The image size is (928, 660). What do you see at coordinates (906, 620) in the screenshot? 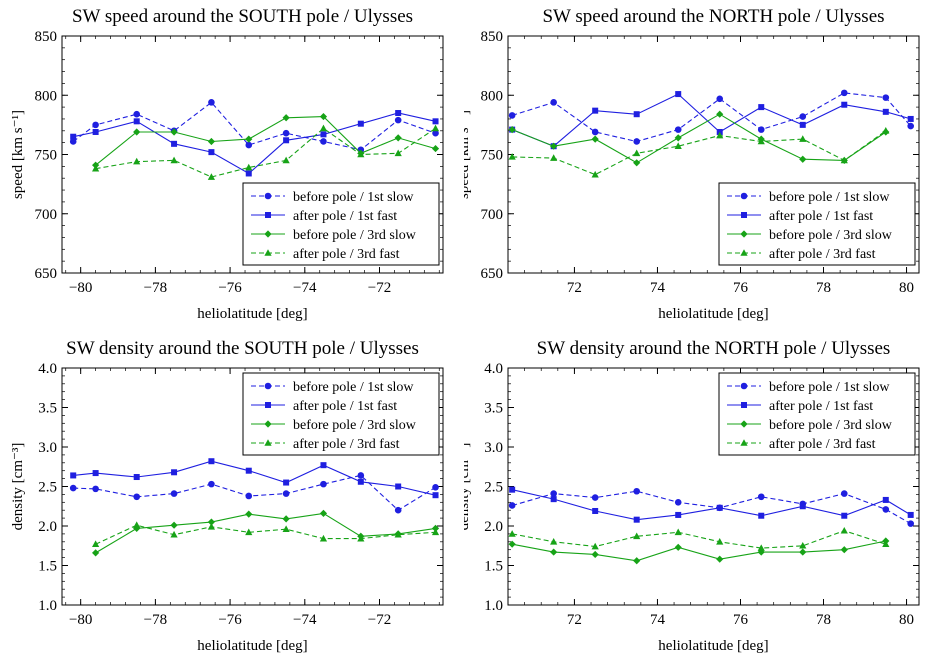
I see `x-tick-label: 80` at bounding box center [906, 620].